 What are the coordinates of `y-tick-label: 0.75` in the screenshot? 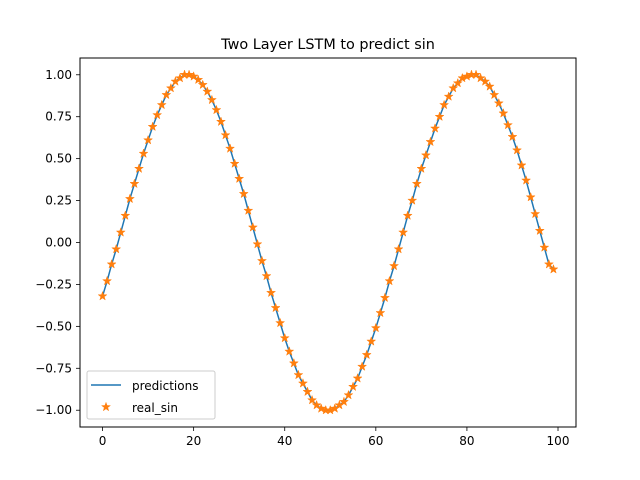 It's located at (58, 117).